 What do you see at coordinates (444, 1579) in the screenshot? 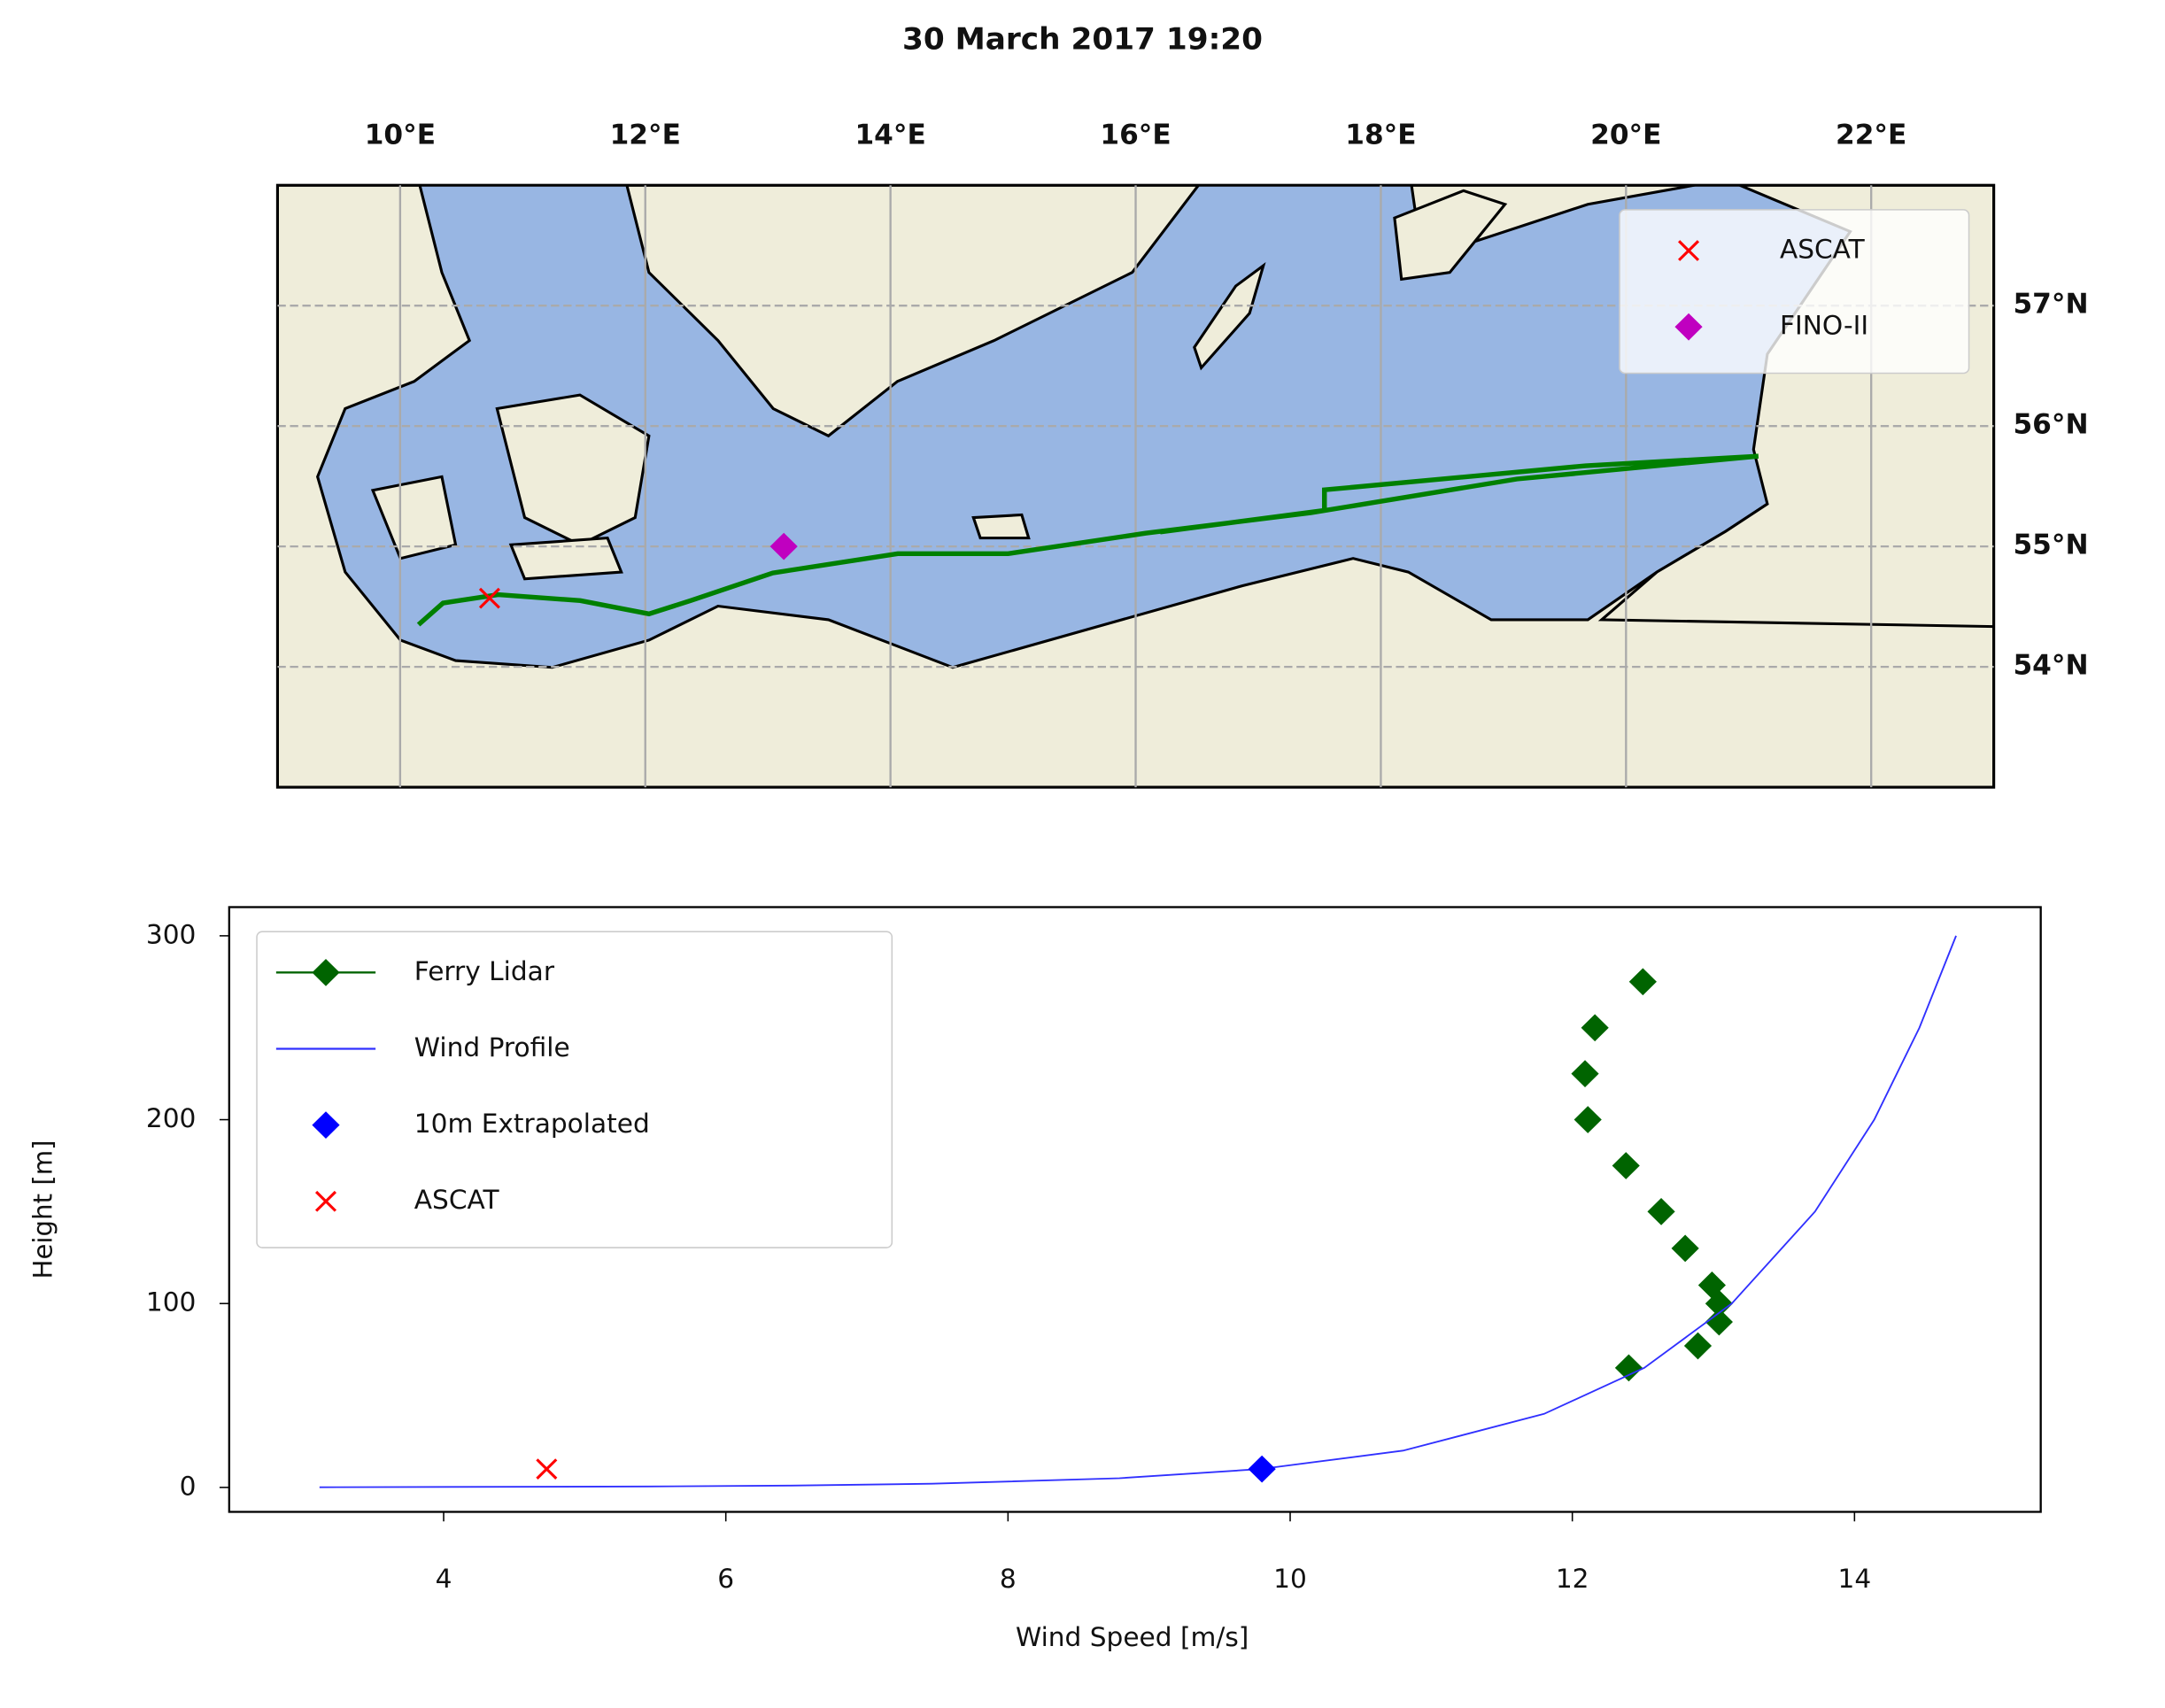
I see `x-tick-label: 4` at bounding box center [444, 1579].